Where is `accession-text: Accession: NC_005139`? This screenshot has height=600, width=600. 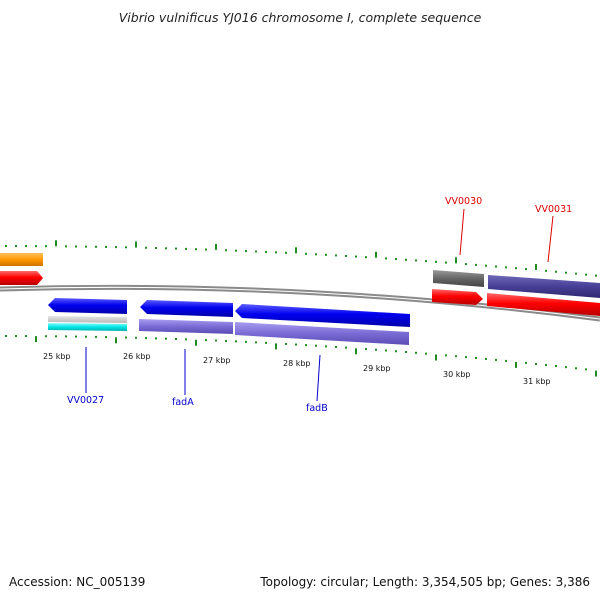
accession-text: Accession: NC_005139 is located at coordinates (77, 582).